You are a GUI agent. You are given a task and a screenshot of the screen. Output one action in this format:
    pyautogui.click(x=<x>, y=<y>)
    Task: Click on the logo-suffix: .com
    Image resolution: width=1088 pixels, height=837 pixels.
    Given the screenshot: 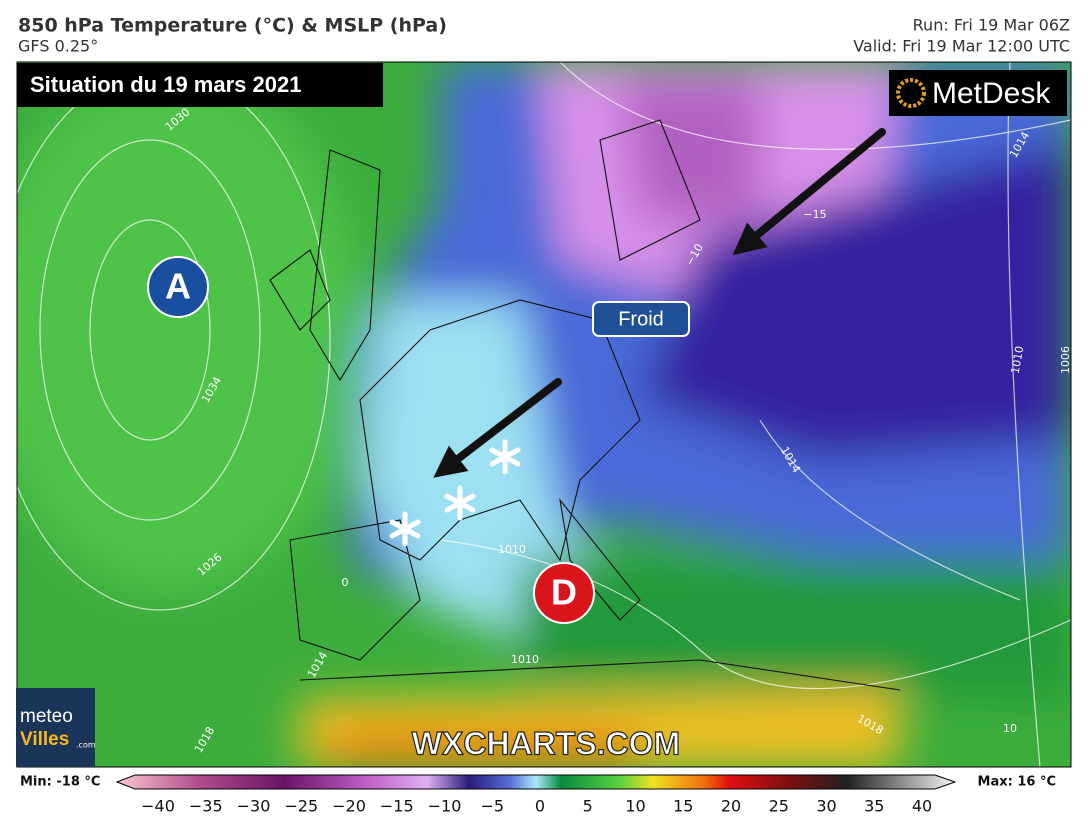 What is the action you would take?
    pyautogui.click(x=86, y=745)
    